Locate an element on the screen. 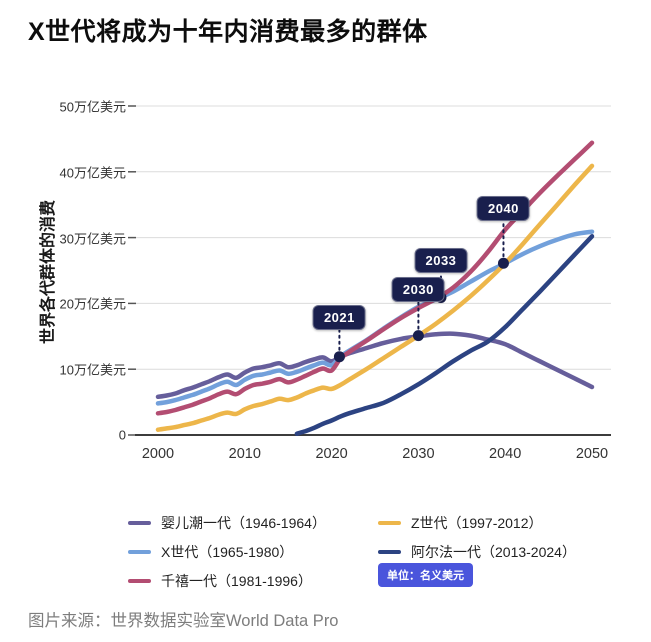 The height and width of the screenshot is (642, 651). x-tick-label: 2050 is located at coordinates (592, 454).